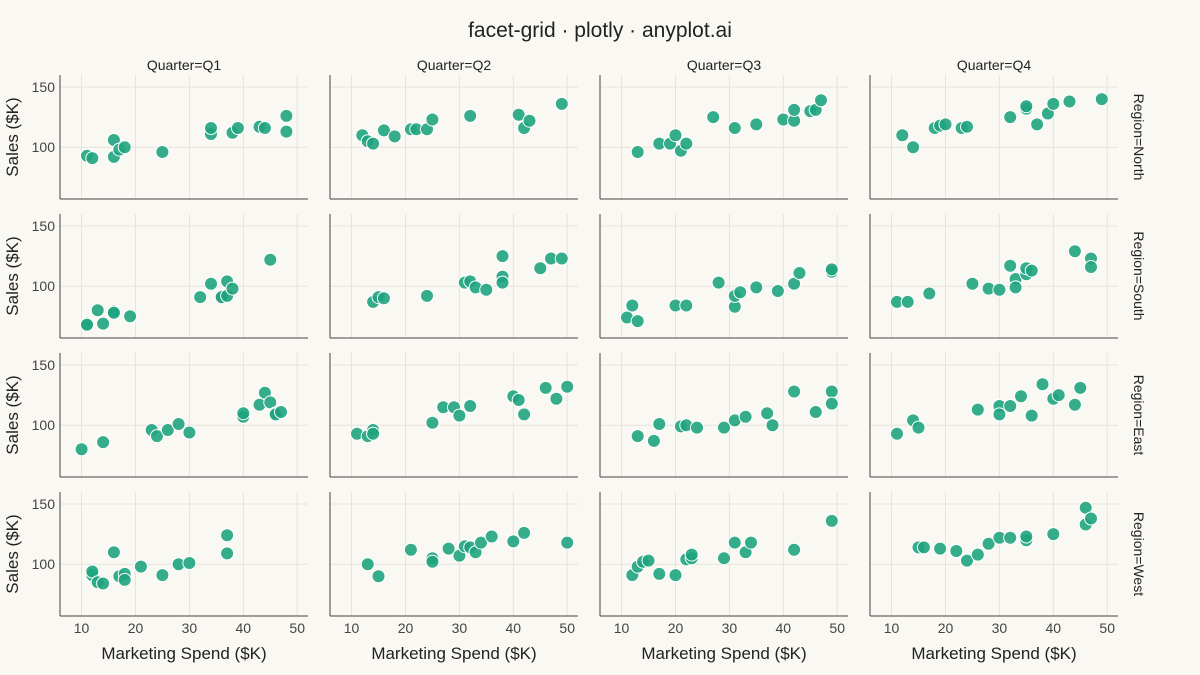 The width and height of the screenshot is (1200, 675). Describe the element at coordinates (1107, 628) in the screenshot. I see `x-tick-label-50-col-4: 50` at that location.